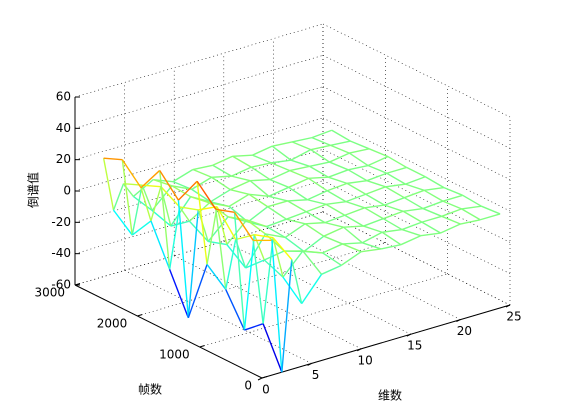  What do you see at coordinates (464, 331) in the screenshot?
I see `x-tick-label: 20` at bounding box center [464, 331].